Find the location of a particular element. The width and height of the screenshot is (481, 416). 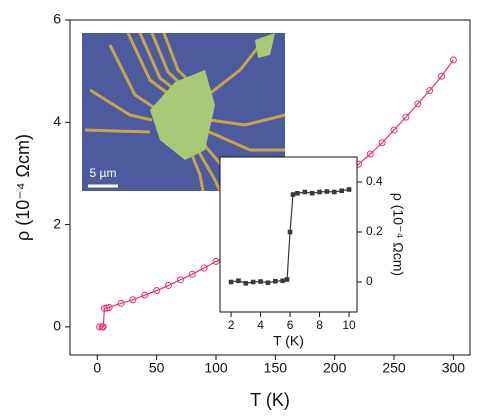

y-tick-label: 0.2 is located at coordinates (374, 231).